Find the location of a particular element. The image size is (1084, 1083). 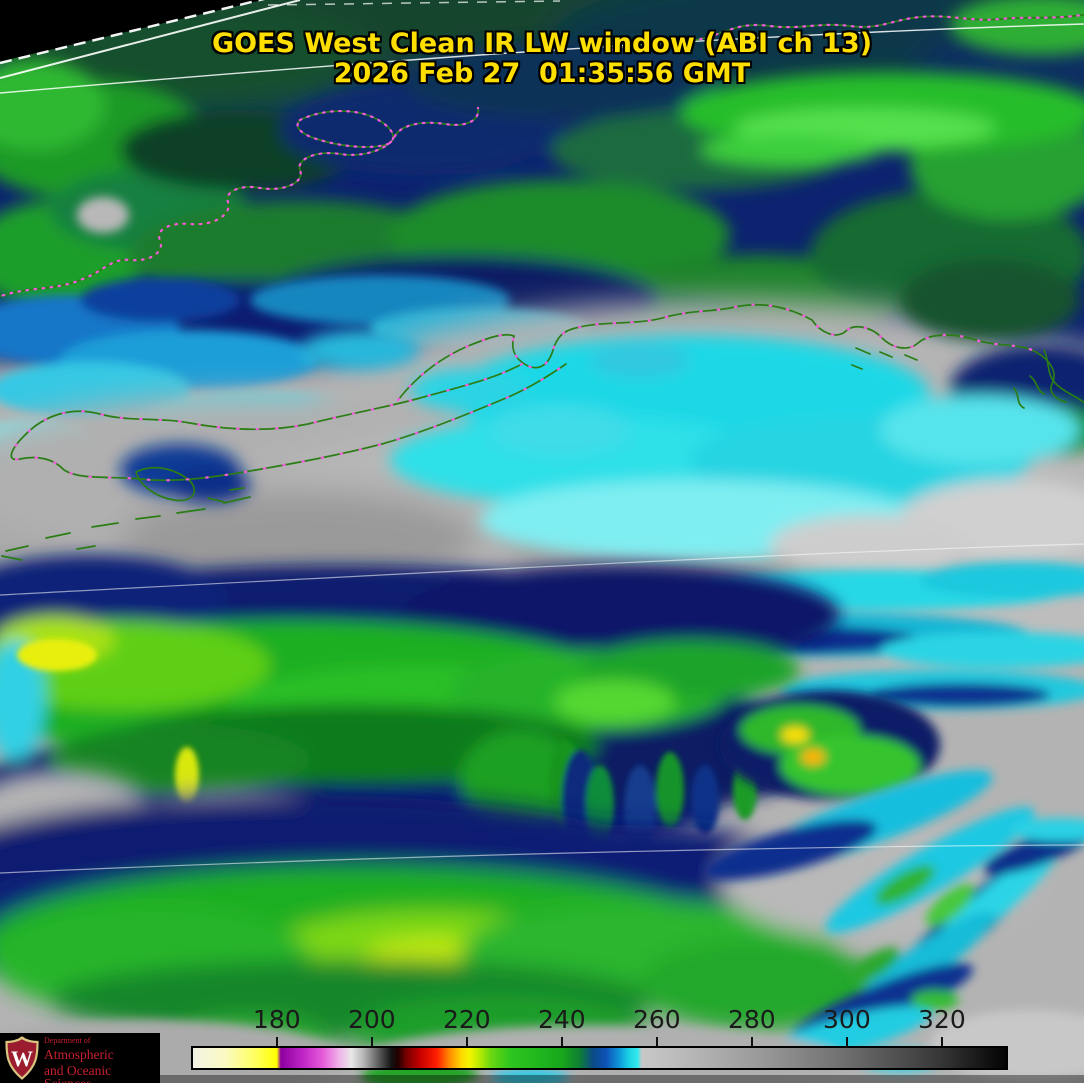

colorbar-tick-label: 200 is located at coordinates (371, 1019).